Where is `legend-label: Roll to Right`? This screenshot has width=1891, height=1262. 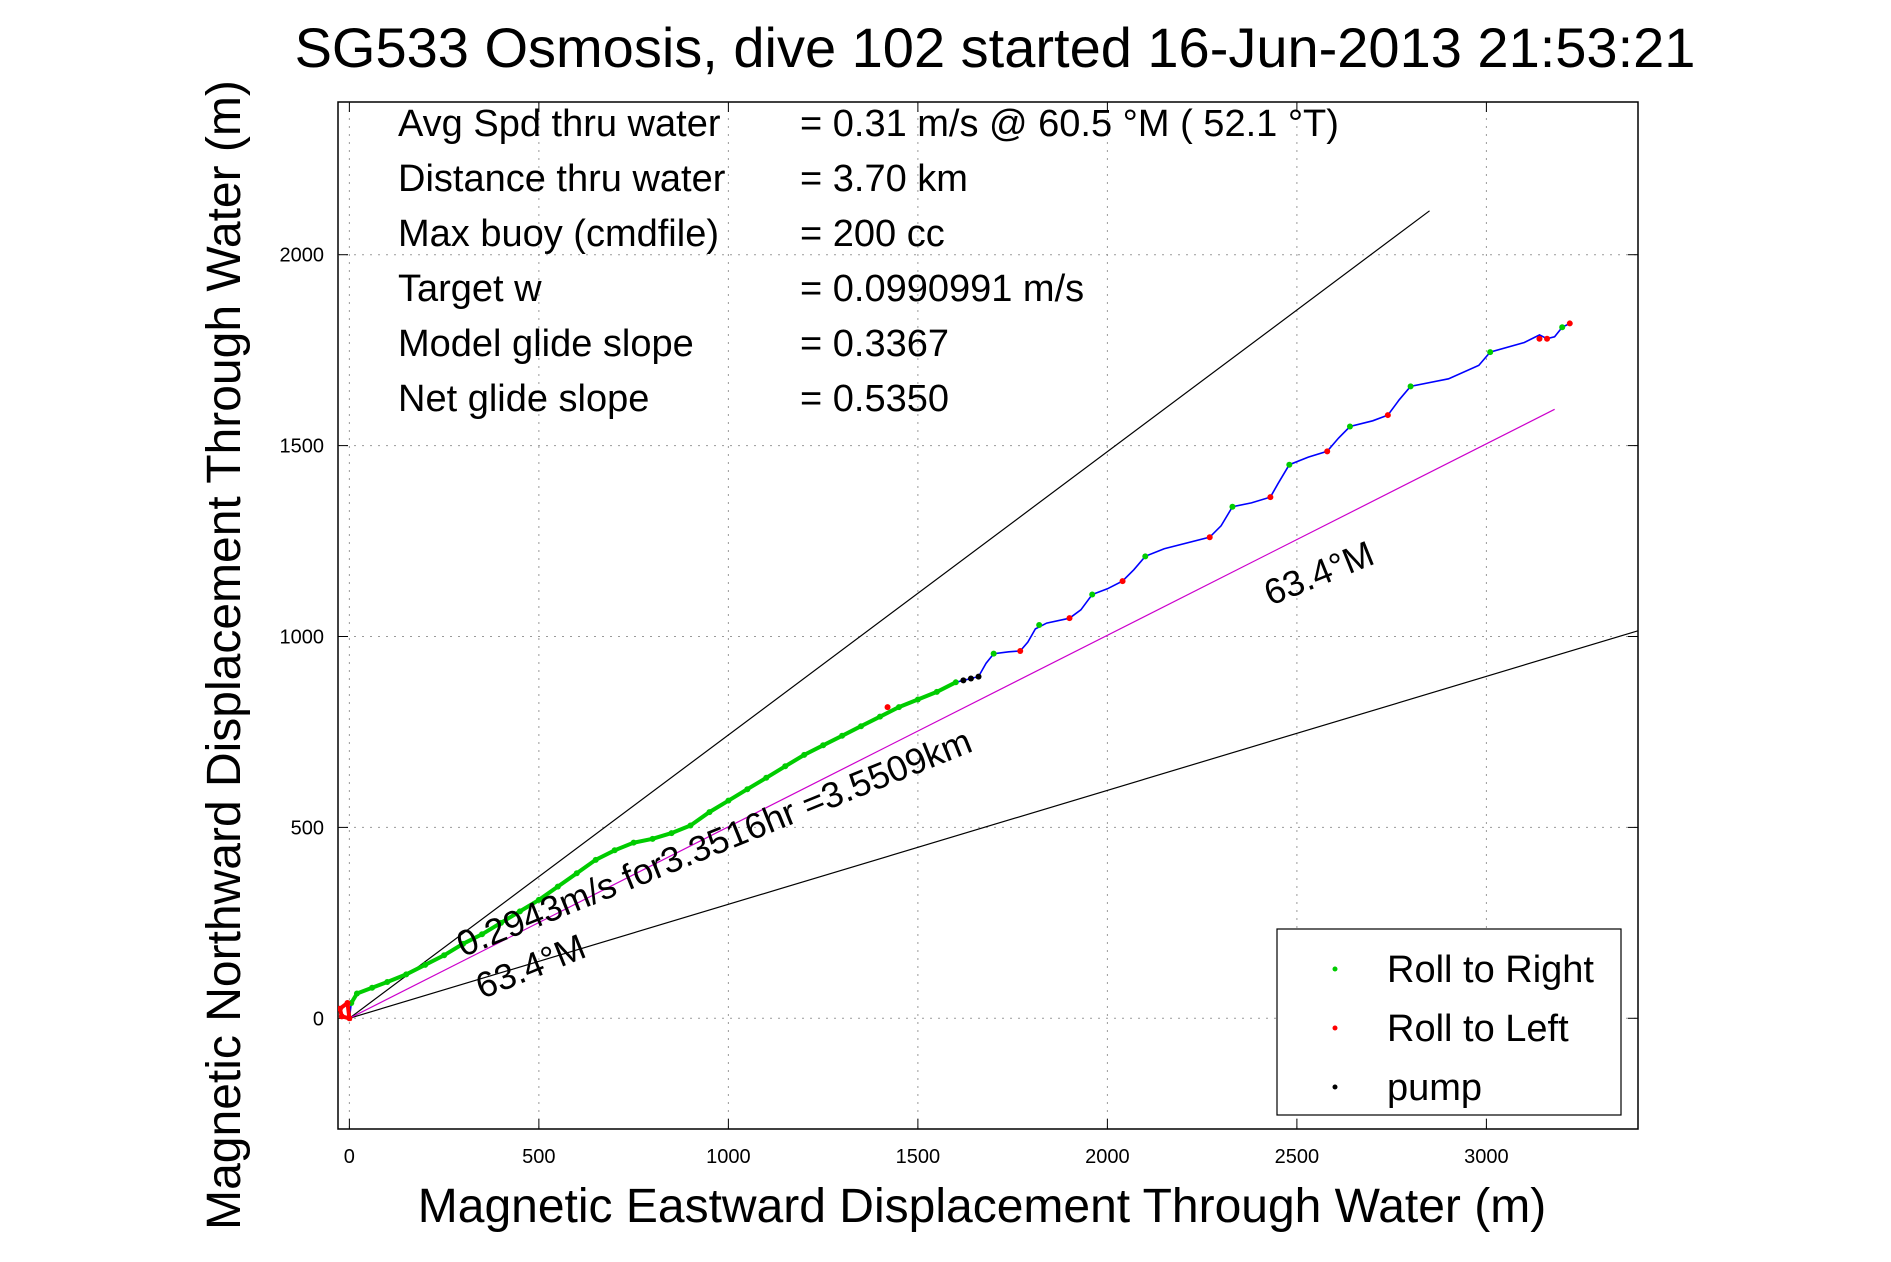
legend-label: Roll to Right is located at coordinates (1490, 970).